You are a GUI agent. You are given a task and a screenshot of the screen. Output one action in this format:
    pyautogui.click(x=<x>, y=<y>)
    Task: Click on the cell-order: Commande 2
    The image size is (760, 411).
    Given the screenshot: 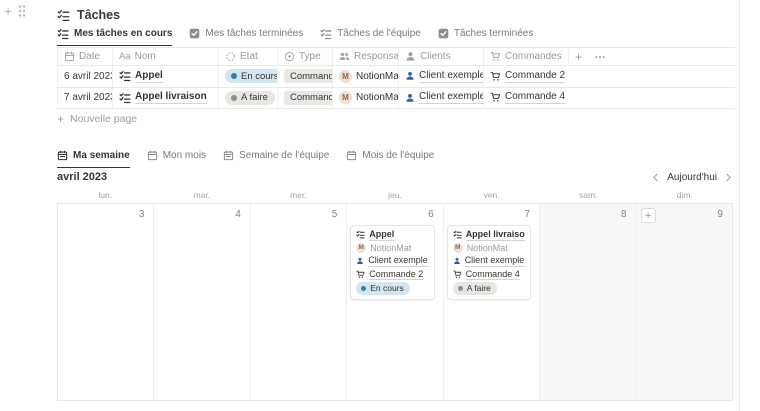 What is the action you would take?
    pyautogui.click(x=525, y=76)
    